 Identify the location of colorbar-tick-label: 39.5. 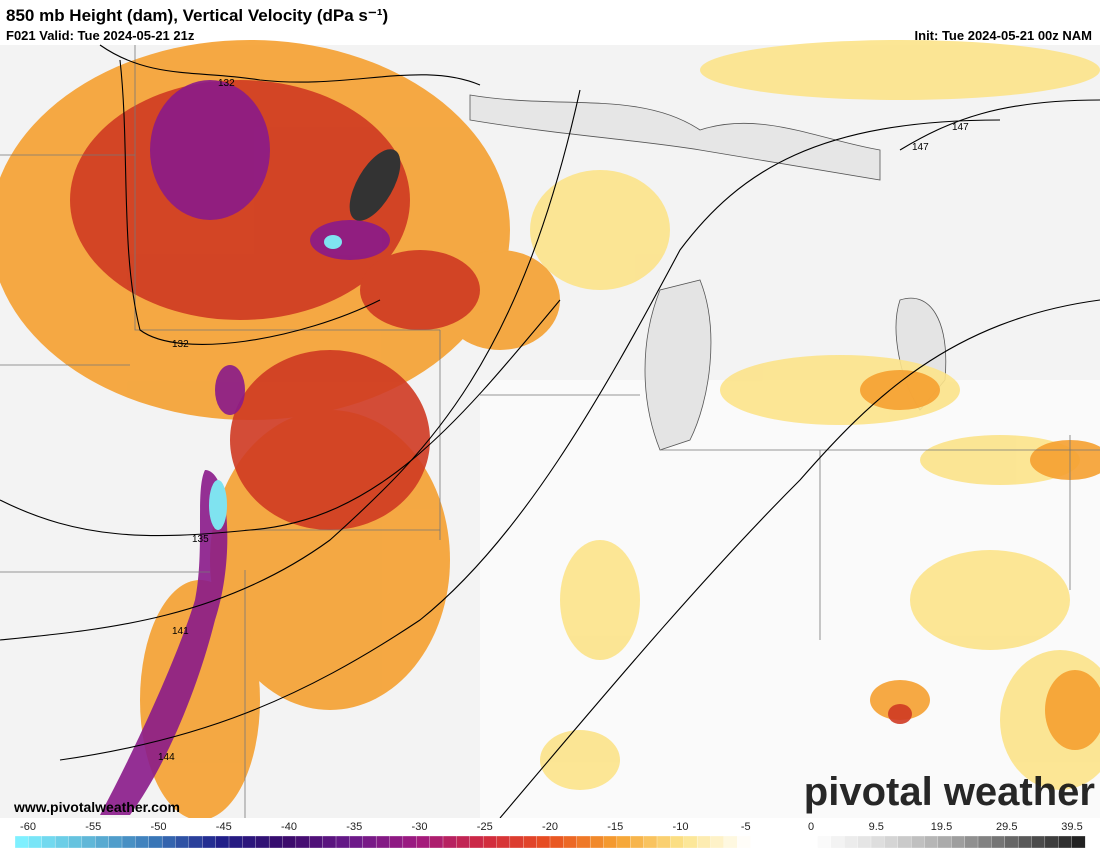
(1071, 827).